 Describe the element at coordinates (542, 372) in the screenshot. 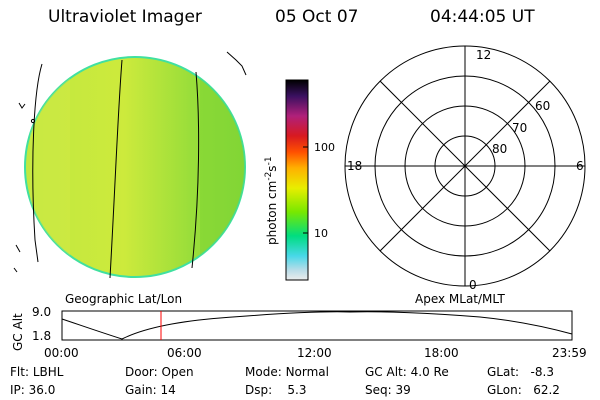

I see `glat-value: -8.3` at that location.